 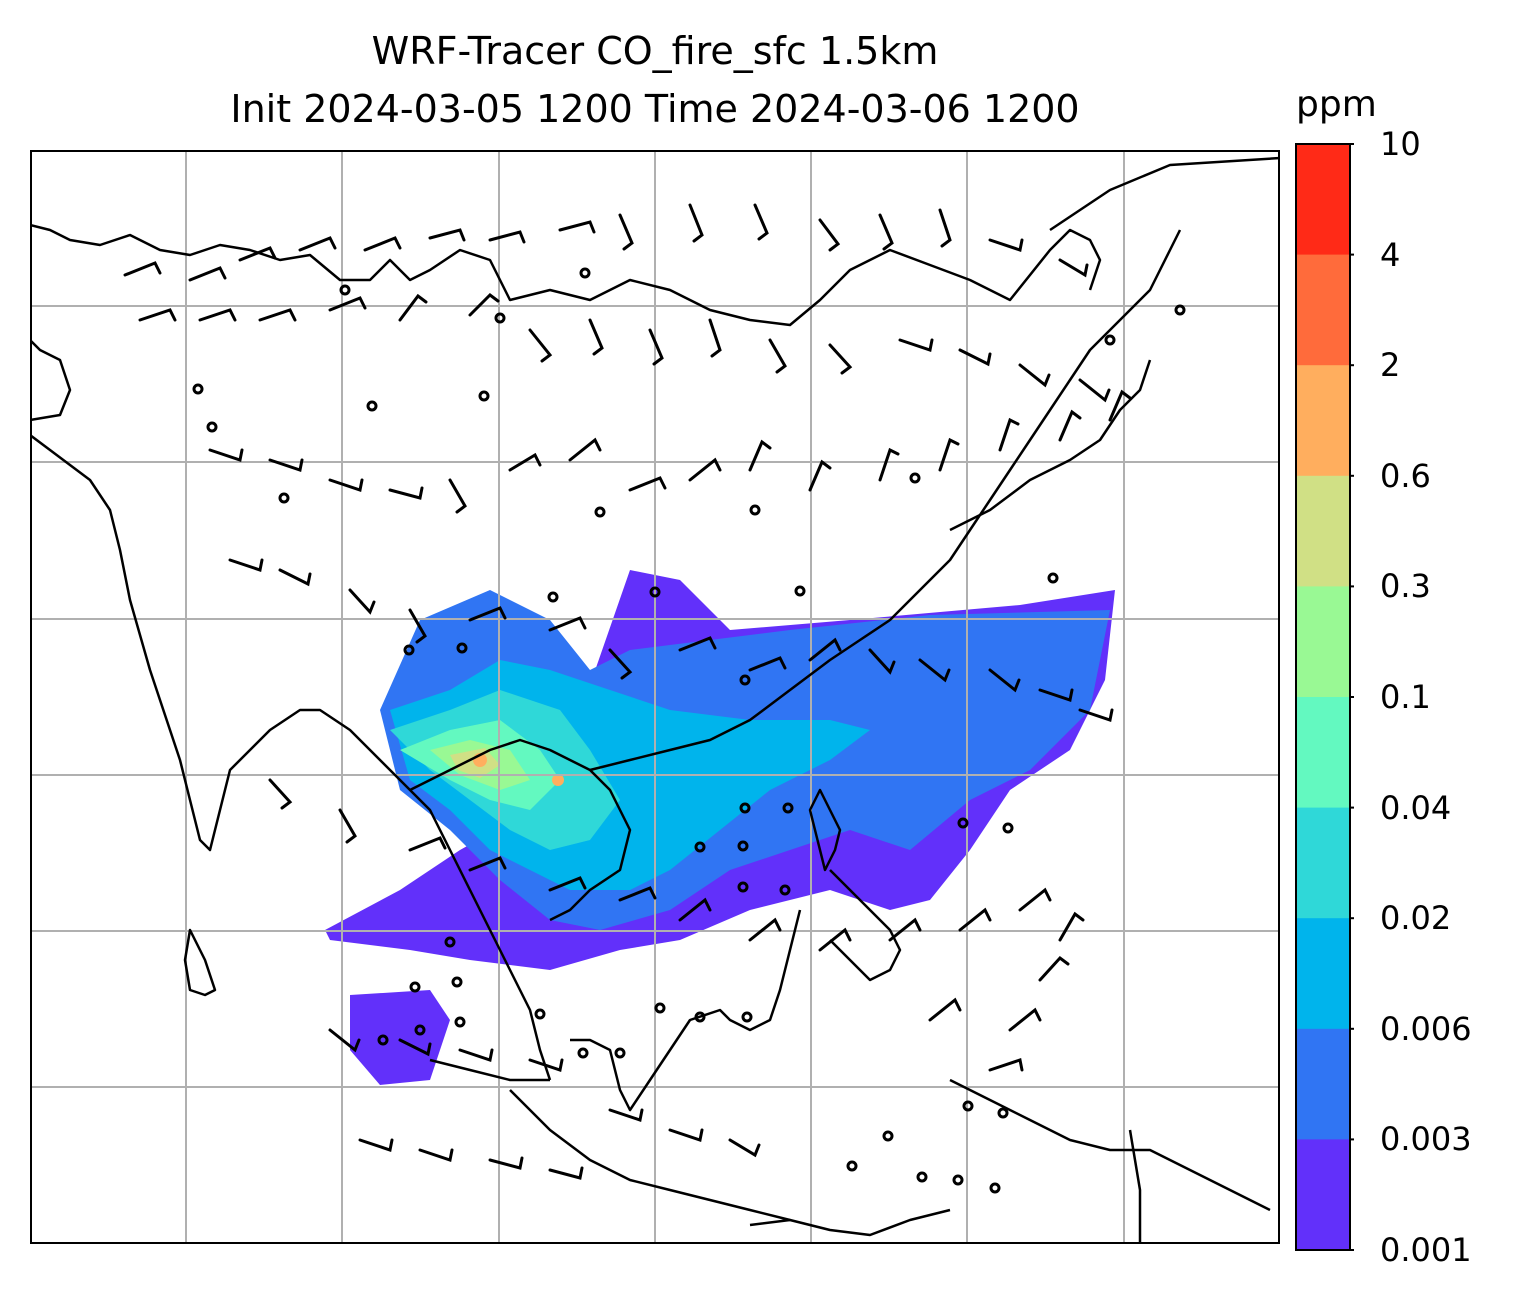 What do you see at coordinates (1405, 475) in the screenshot?
I see `colorbar-tick-label: 0.6` at bounding box center [1405, 475].